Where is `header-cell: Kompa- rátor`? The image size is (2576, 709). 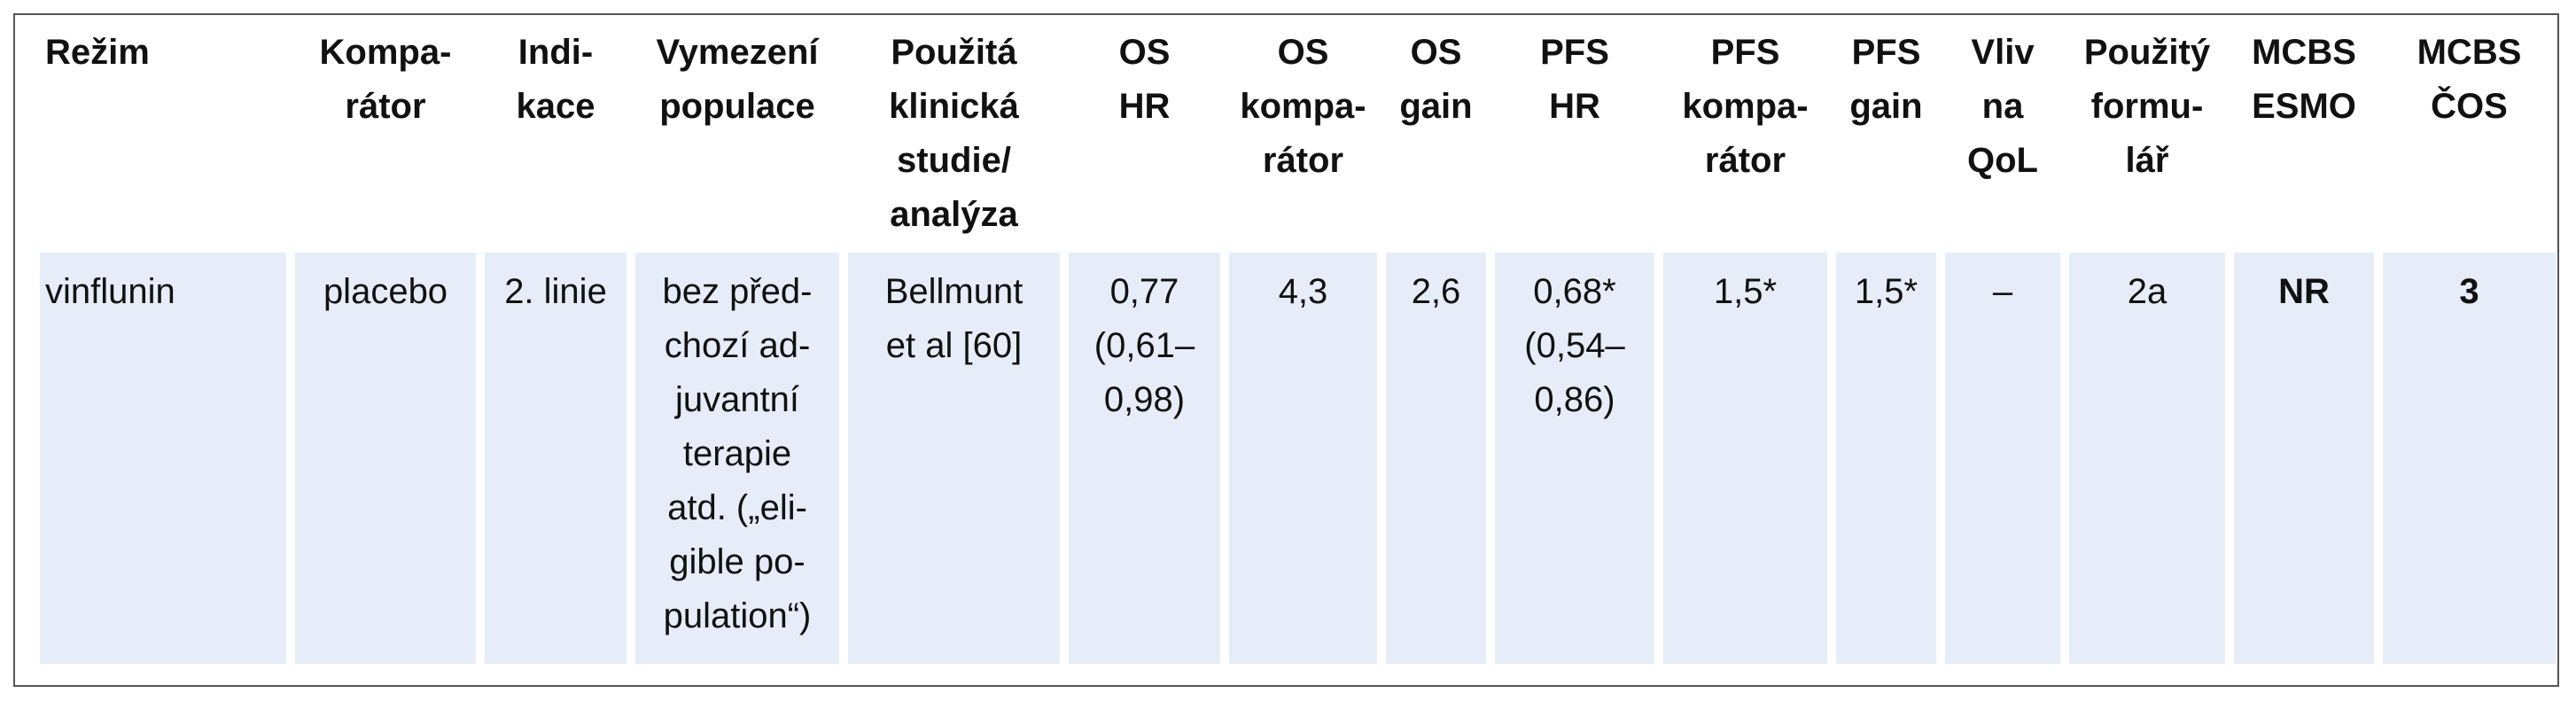
header-cell: Kompa- rátor is located at coordinates (386, 79).